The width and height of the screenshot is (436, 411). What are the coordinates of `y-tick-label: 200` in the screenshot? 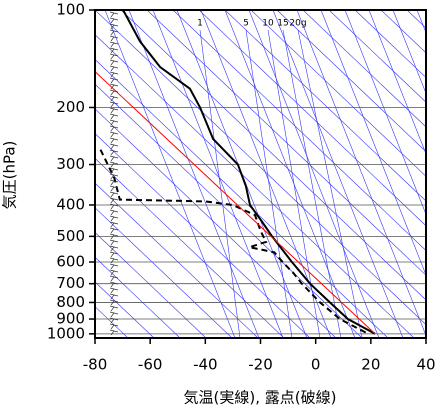 It's located at (70, 107).